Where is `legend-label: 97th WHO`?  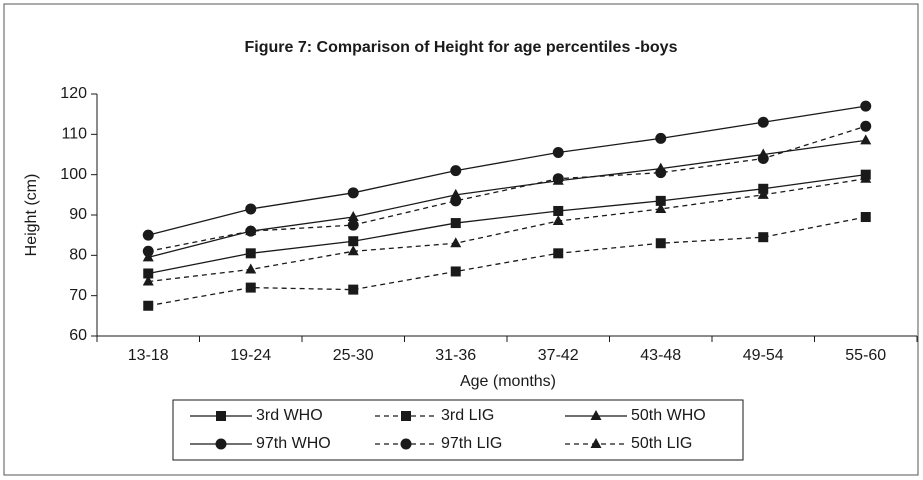 legend-label: 97th WHO is located at coordinates (293, 443).